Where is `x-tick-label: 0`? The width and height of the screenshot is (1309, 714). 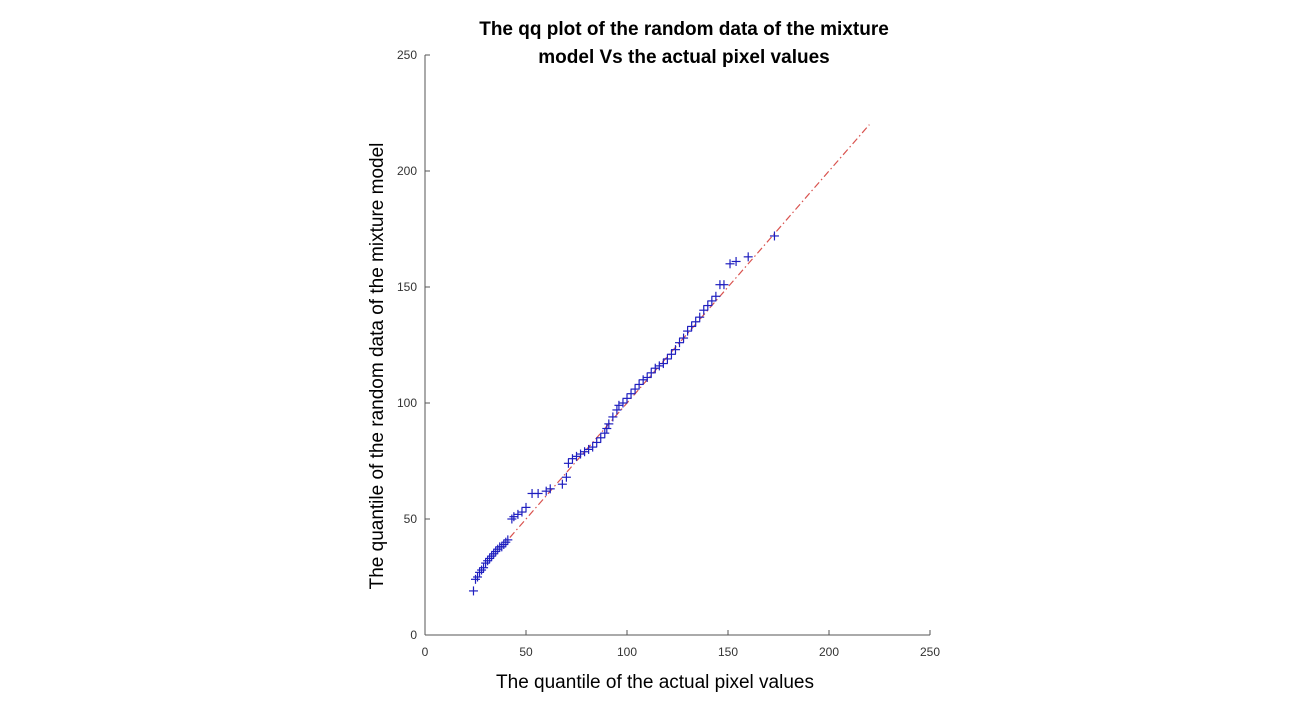
x-tick-label: 0 is located at coordinates (425, 652).